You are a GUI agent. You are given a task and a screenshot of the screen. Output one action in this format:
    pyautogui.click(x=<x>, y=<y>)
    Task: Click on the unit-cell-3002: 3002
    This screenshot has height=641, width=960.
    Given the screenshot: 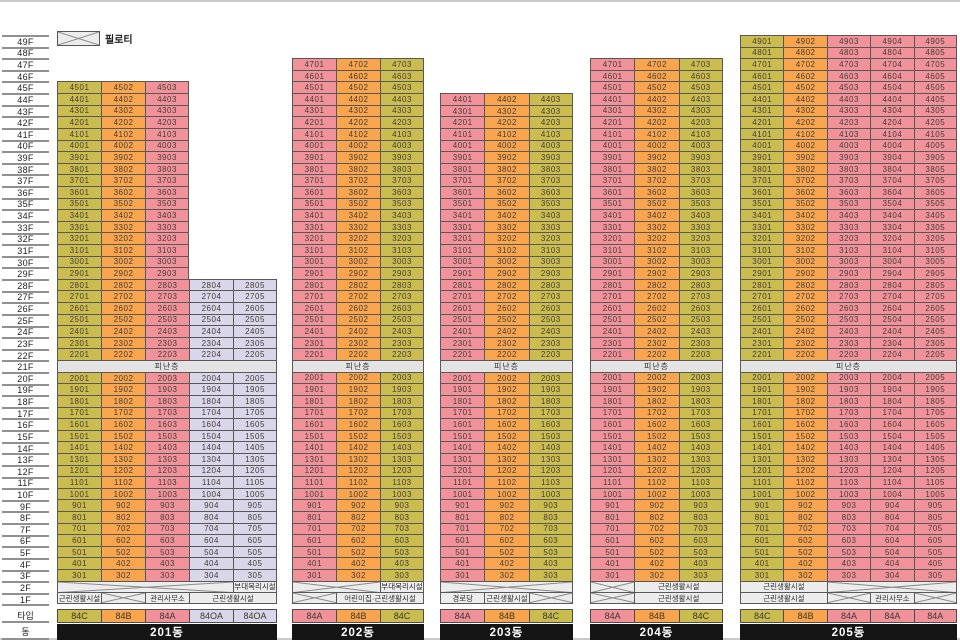 What is the action you would take?
    pyautogui.click(x=358, y=261)
    